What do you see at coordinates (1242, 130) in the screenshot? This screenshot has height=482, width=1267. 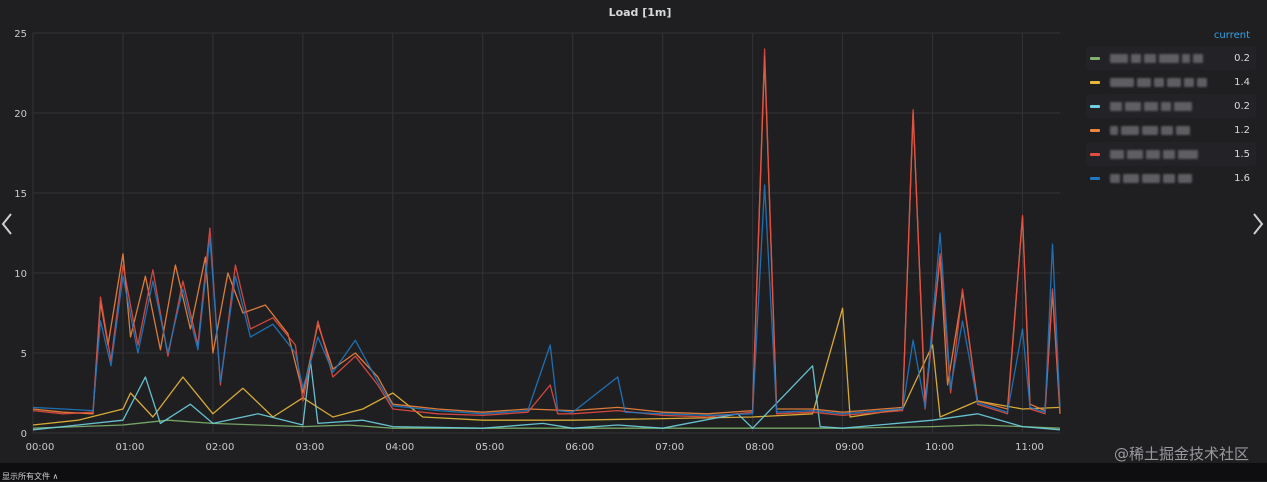 I see `legend-current-value: 1.2` at bounding box center [1242, 130].